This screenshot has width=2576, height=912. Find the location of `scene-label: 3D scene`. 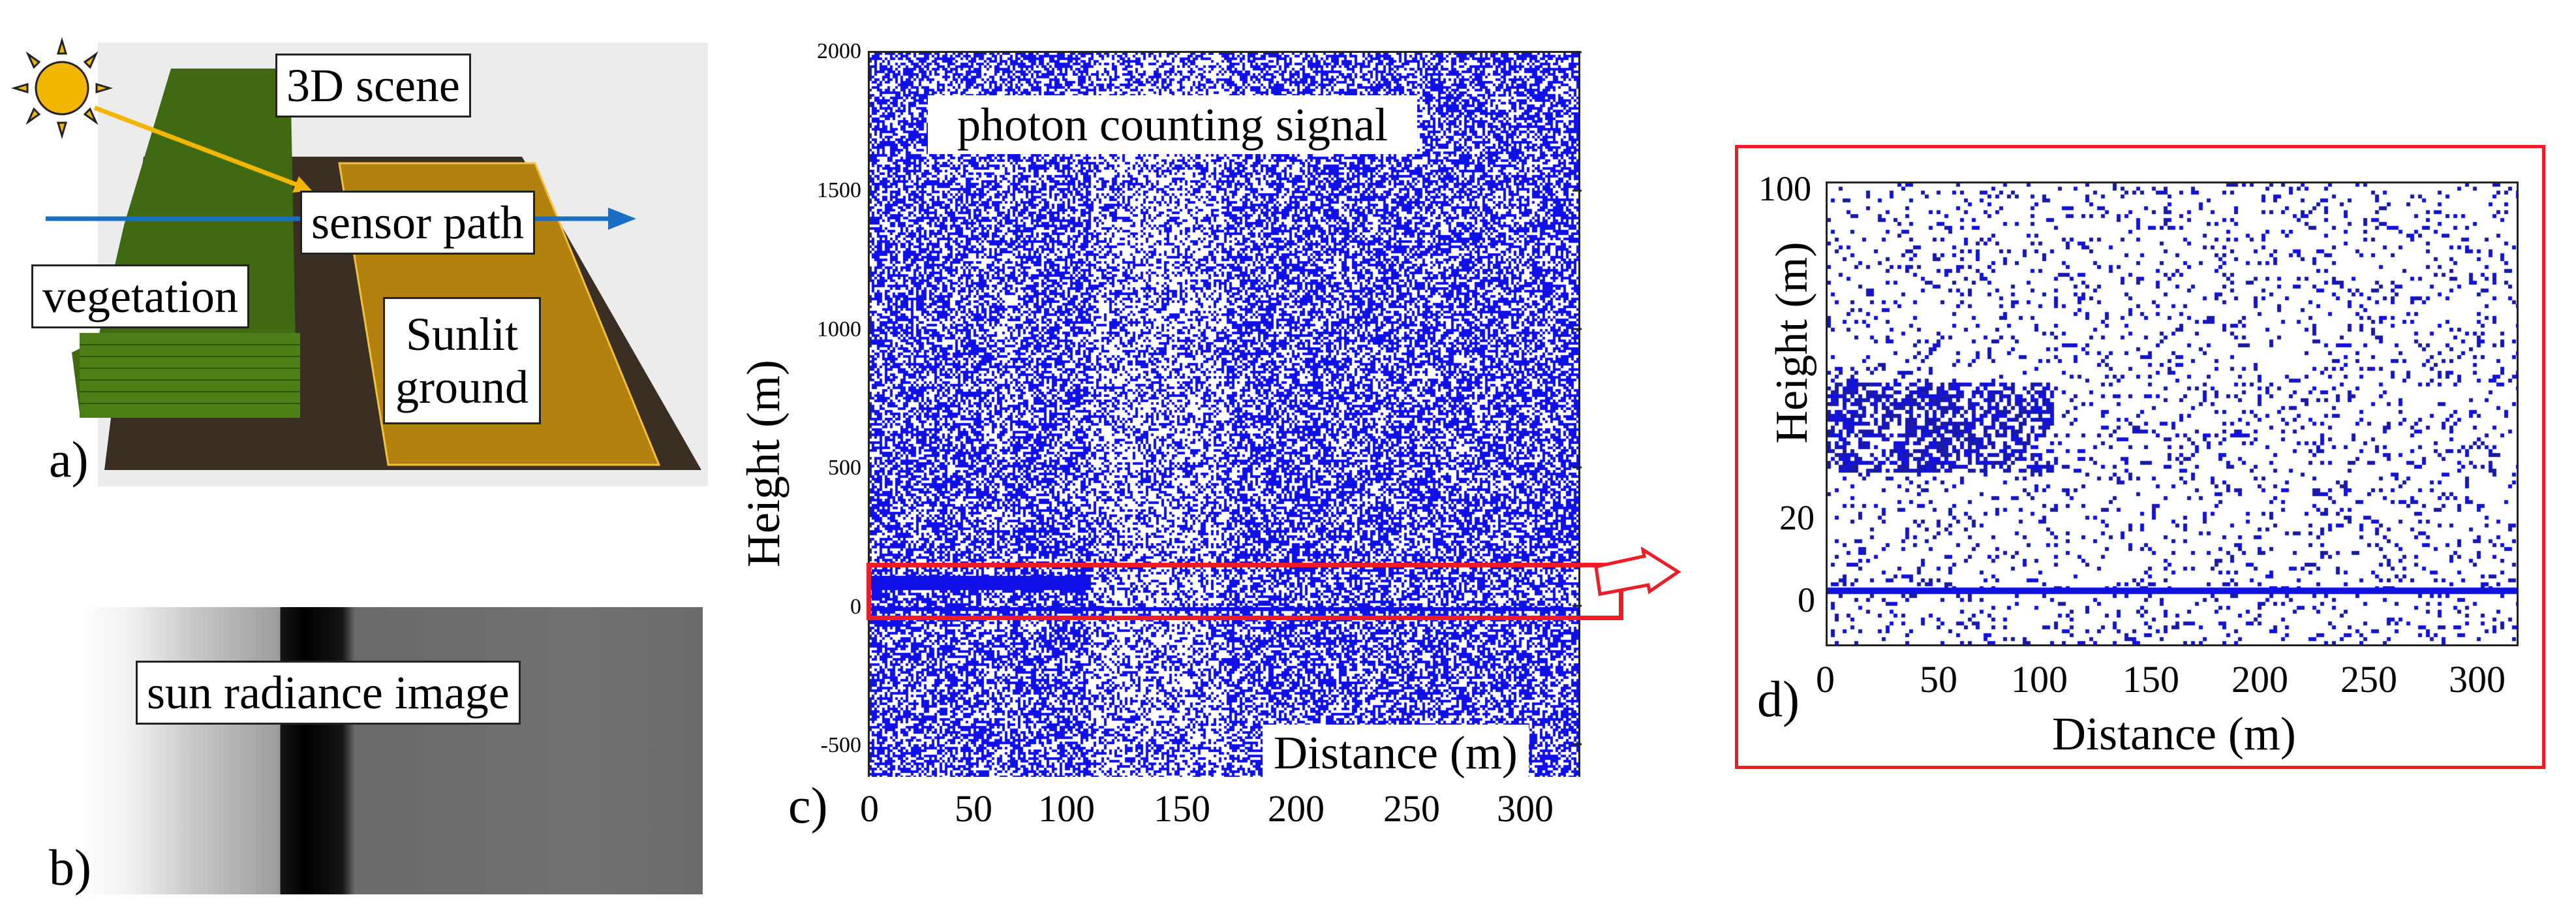

scene-label: 3D scene is located at coordinates (373, 86).